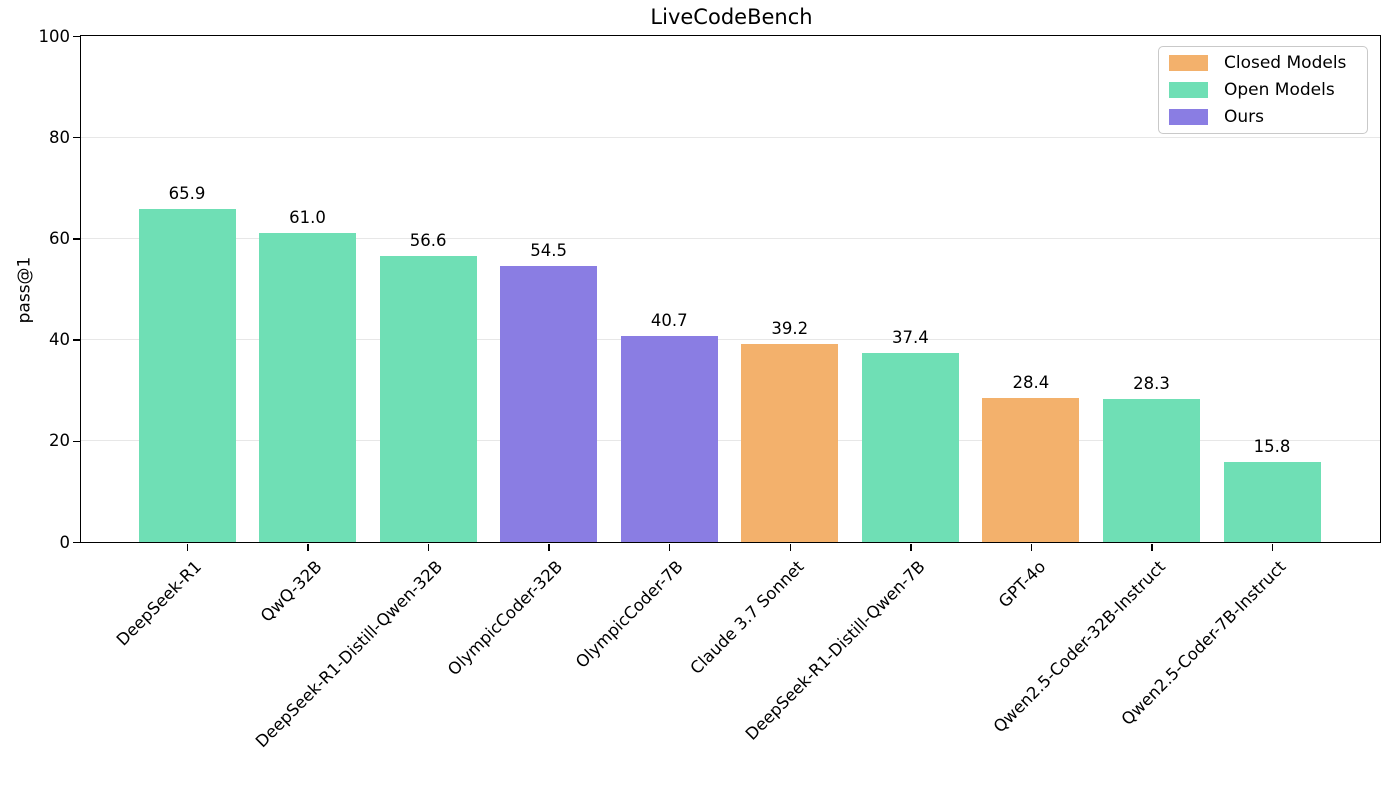 The height and width of the screenshot is (790, 1389). What do you see at coordinates (1151, 470) in the screenshot?
I see `bar-qwen2-5-coder-32b-instruct` at bounding box center [1151, 470].